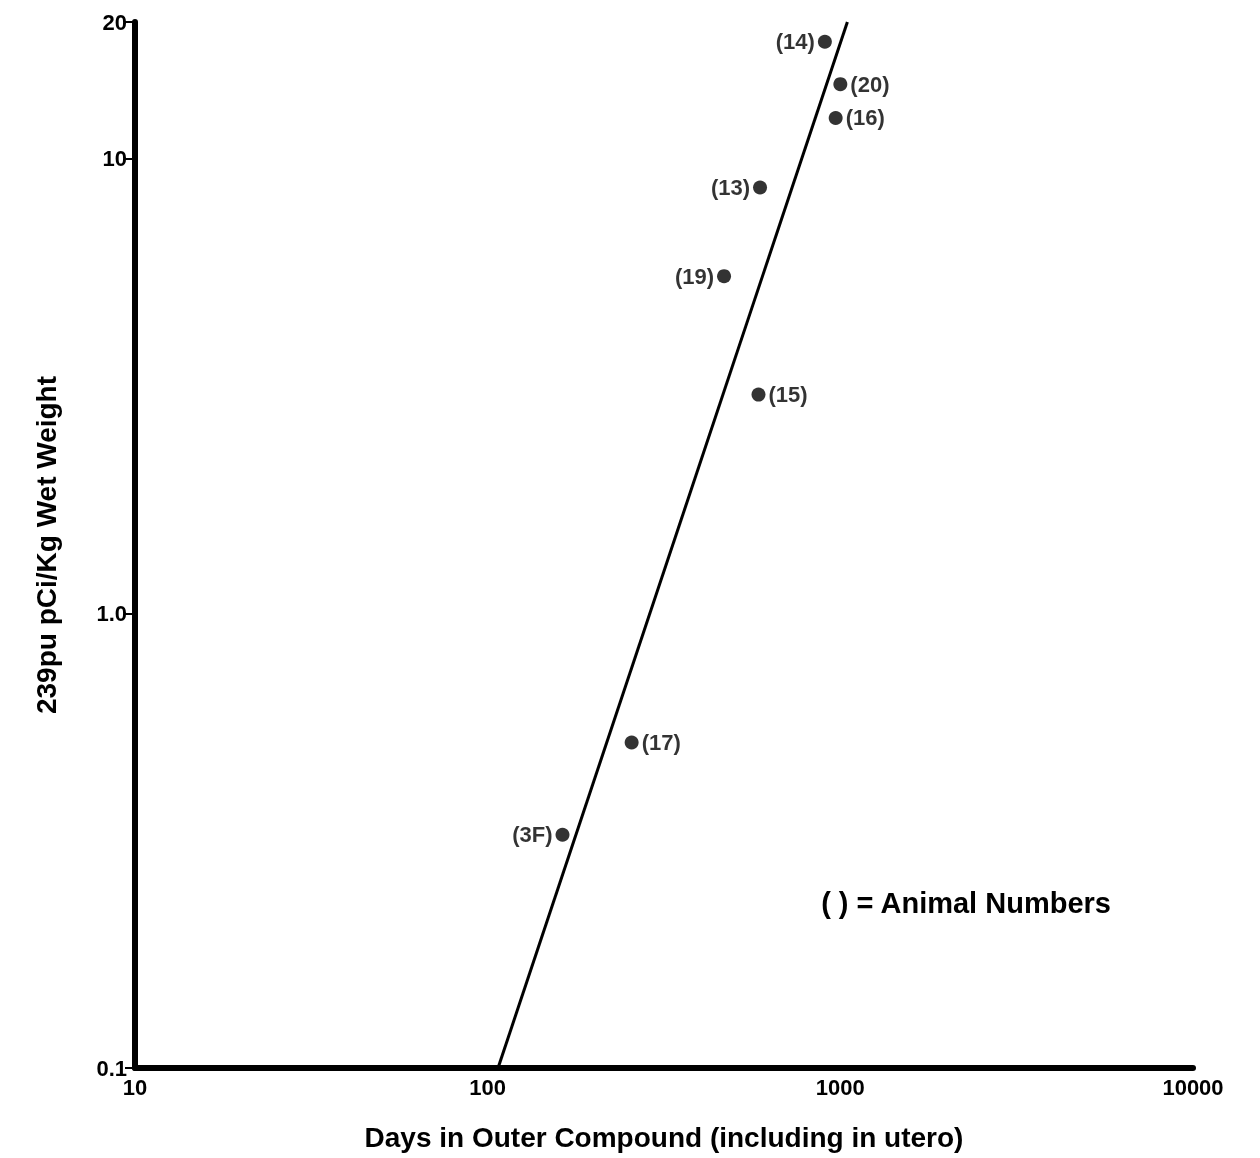 The height and width of the screenshot is (1158, 1260). I want to click on x-tick-label: 10000, so click(1193, 1087).